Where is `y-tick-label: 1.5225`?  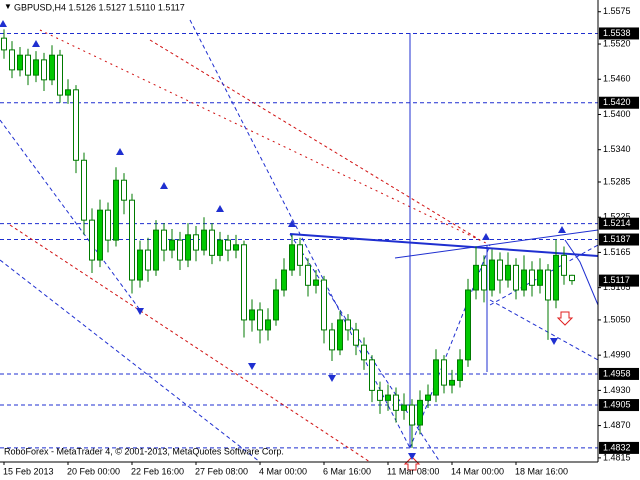
y-tick-label: 1.5225 is located at coordinates (617, 217).